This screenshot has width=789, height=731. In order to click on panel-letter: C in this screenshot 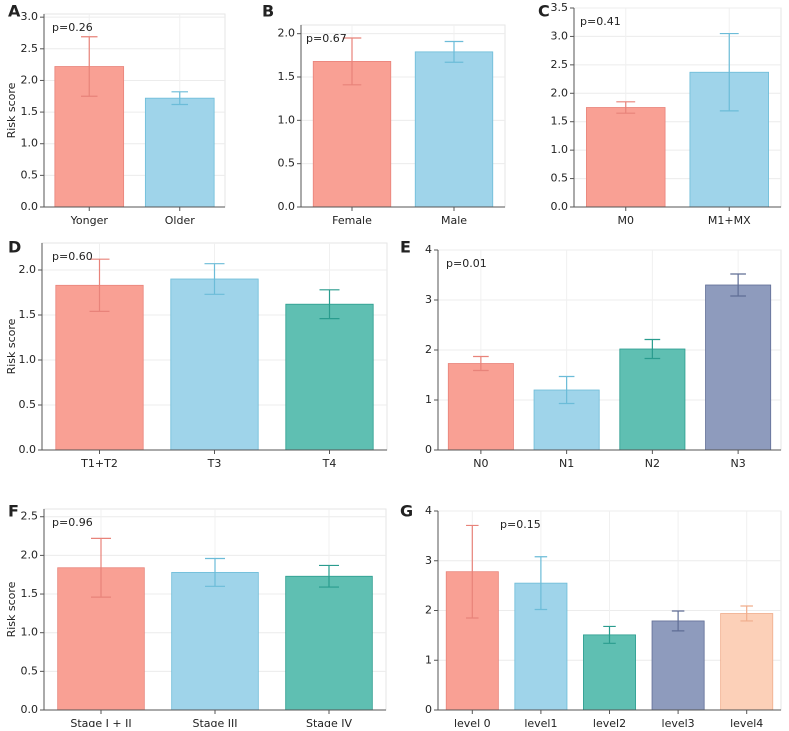, I will do `click(544, 11)`.